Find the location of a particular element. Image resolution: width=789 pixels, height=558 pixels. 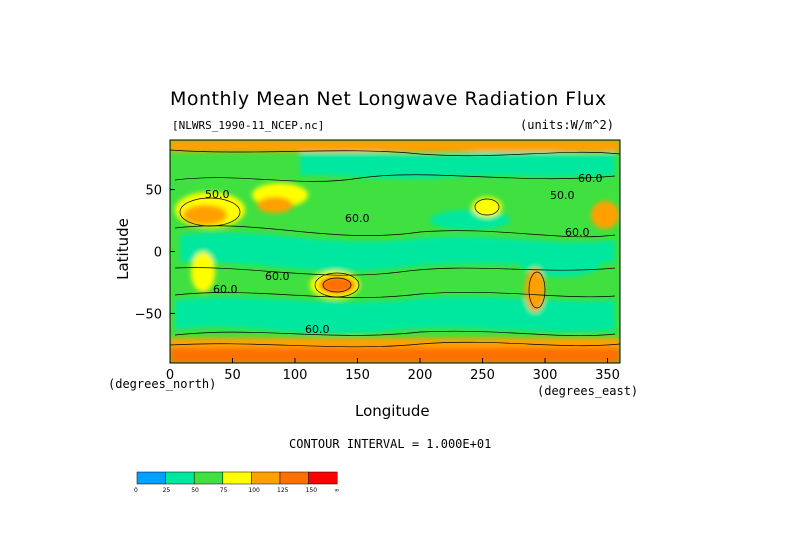

chart-title: Monthly Mean Net Longwave Radiation Flux is located at coordinates (388, 99).